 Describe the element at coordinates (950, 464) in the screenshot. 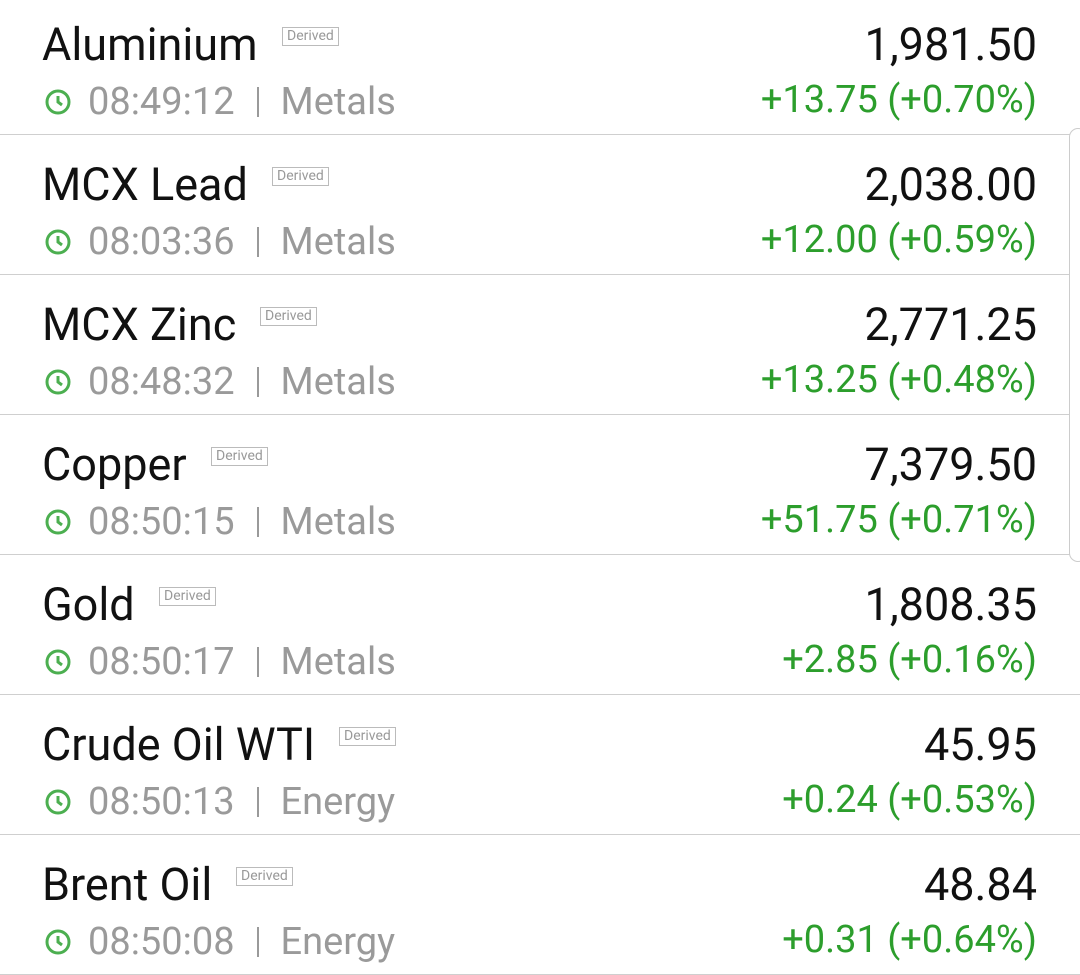

I see `price: 7,379.50` at that location.